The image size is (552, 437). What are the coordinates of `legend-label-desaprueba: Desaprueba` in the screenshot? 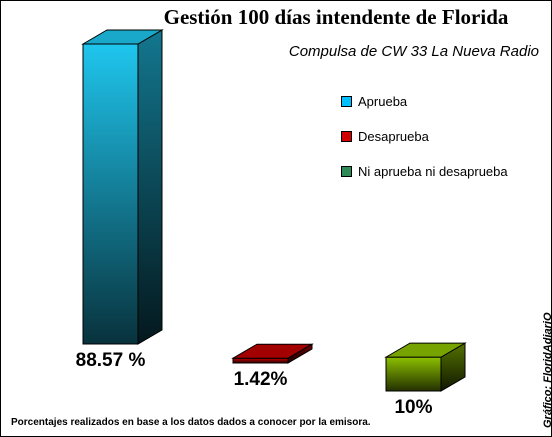 It's located at (393, 136).